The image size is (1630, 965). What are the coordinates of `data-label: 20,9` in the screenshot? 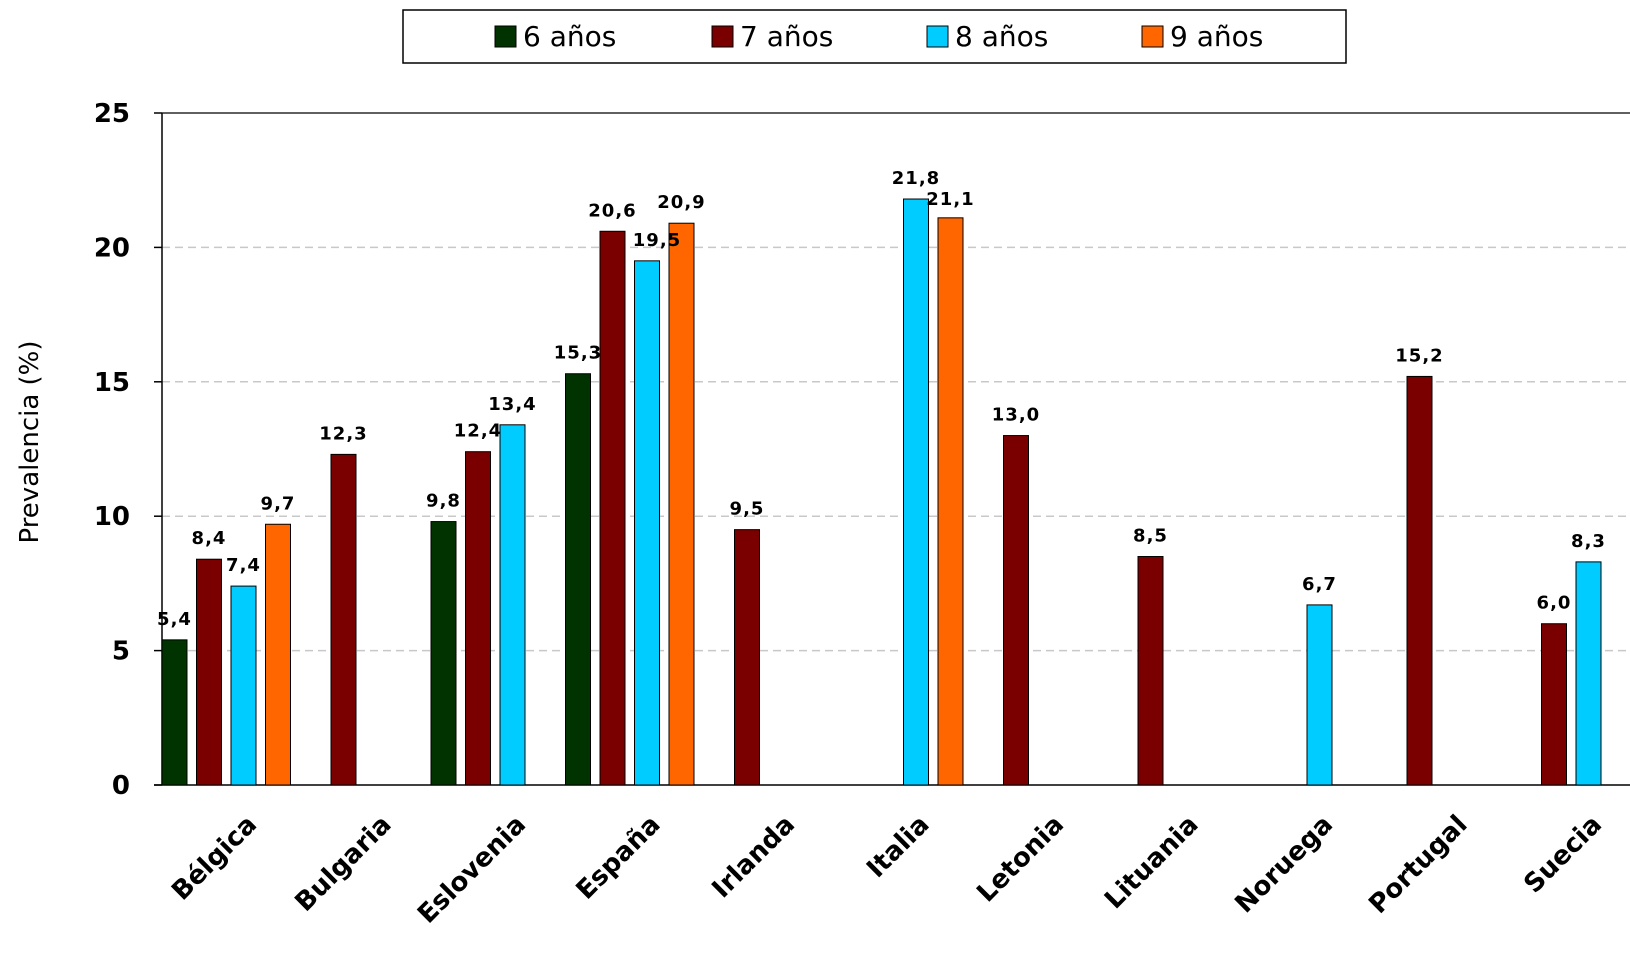 It's located at (681, 202).